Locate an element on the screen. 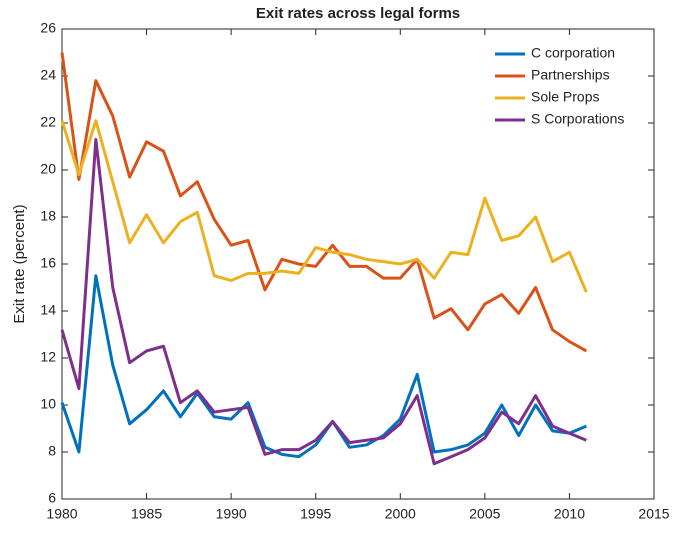 The width and height of the screenshot is (675, 536). x-tick-label: 1980 is located at coordinates (61, 514).